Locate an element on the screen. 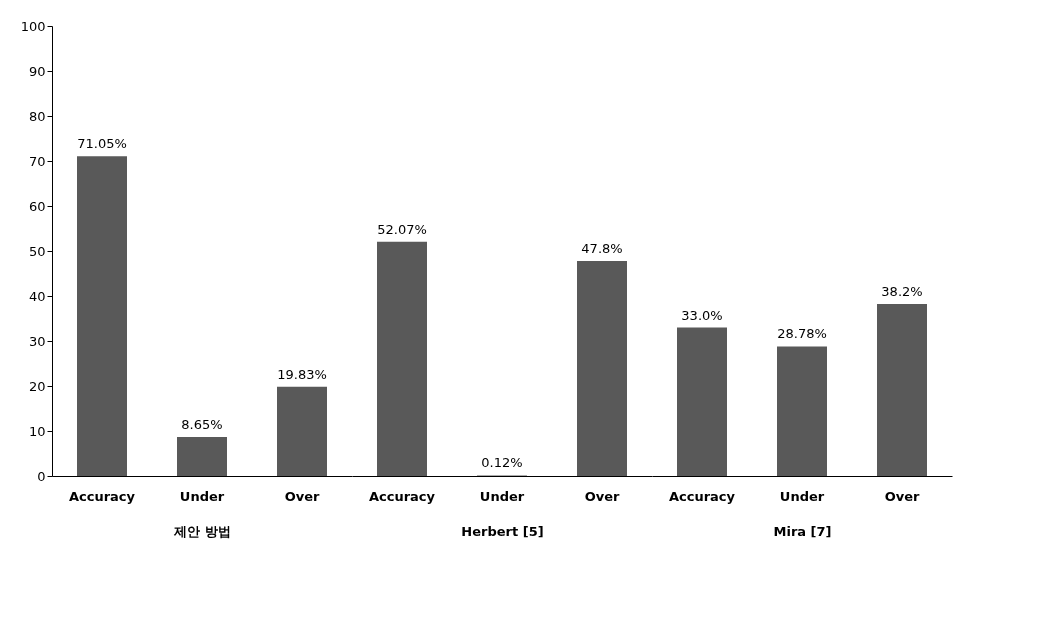 This screenshot has height=635, width=1059. y-tick-label: 0 is located at coordinates (41, 476).